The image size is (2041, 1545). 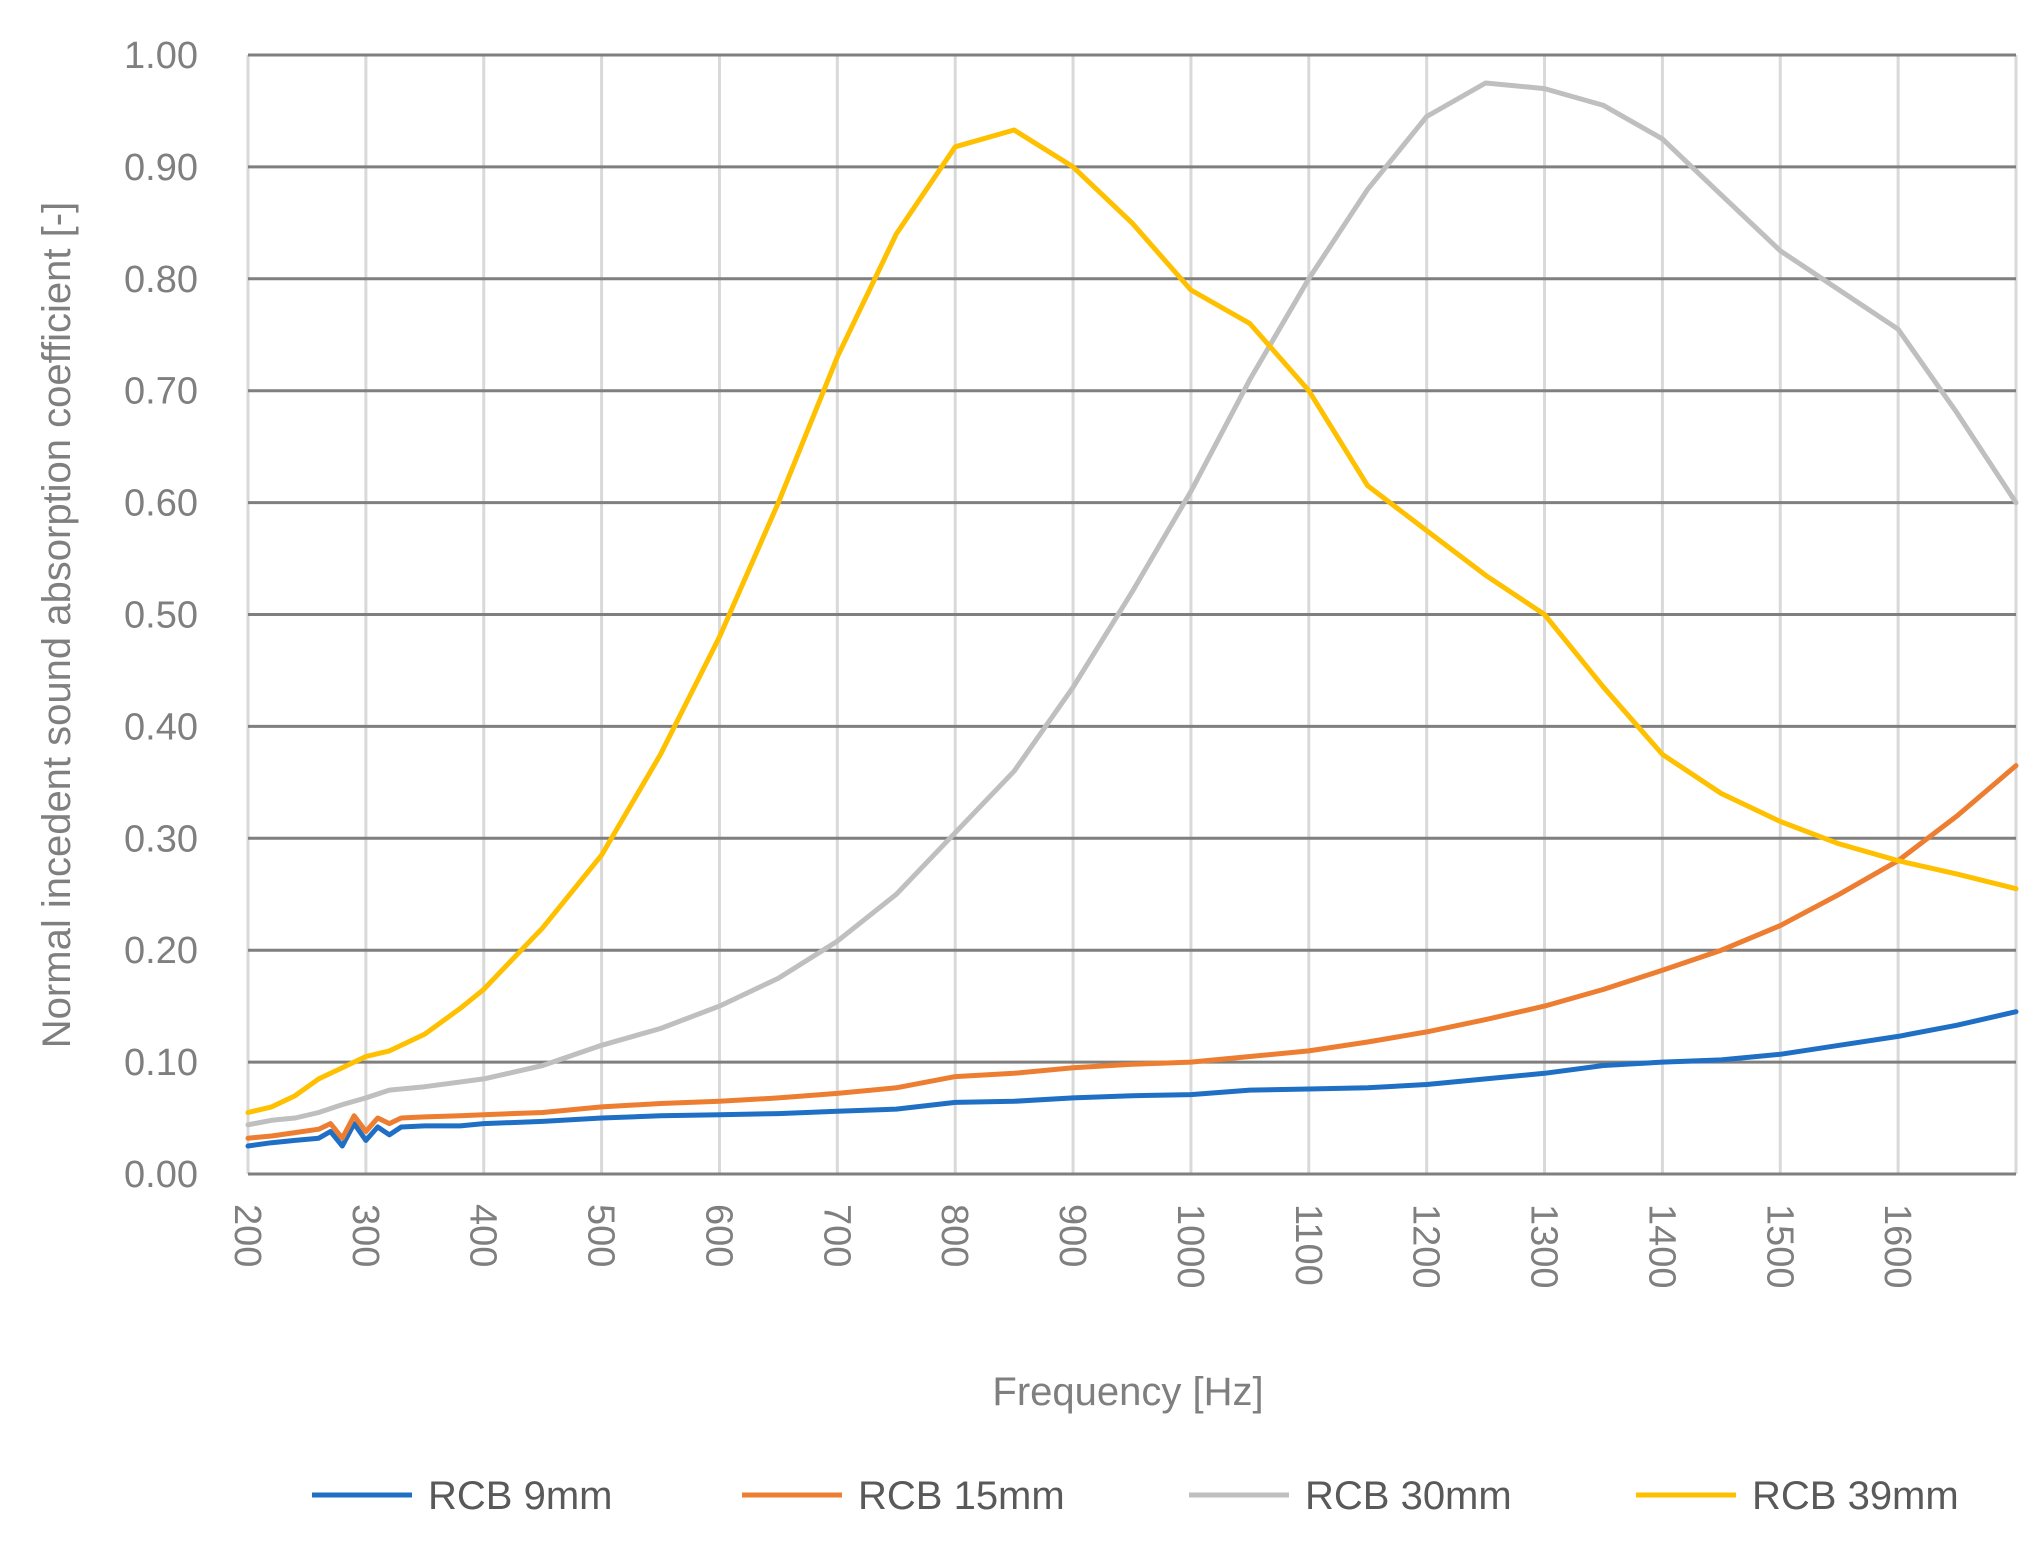 What do you see at coordinates (161, 951) in the screenshot?
I see `y-tick-label: 0.20` at bounding box center [161, 951].